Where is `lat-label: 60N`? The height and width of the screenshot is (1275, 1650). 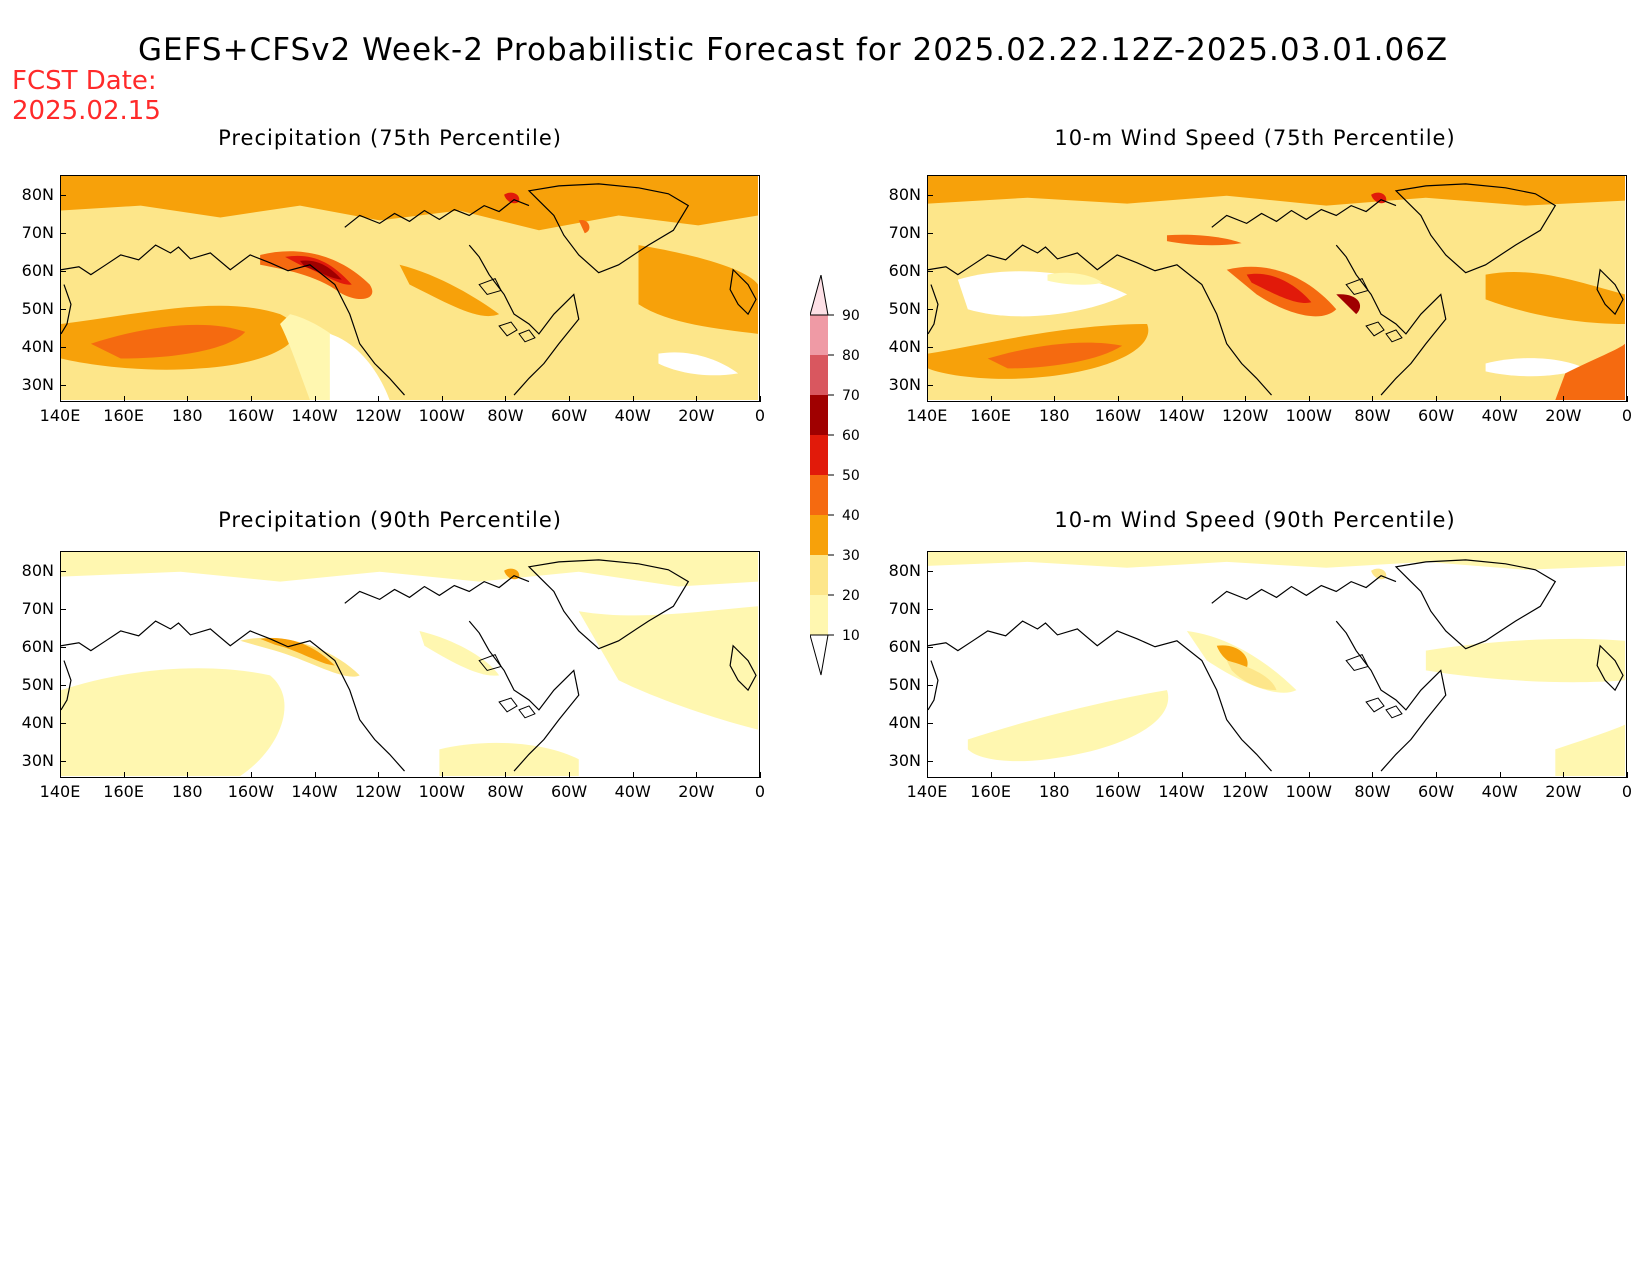 lat-label: 60N is located at coordinates (904, 270).